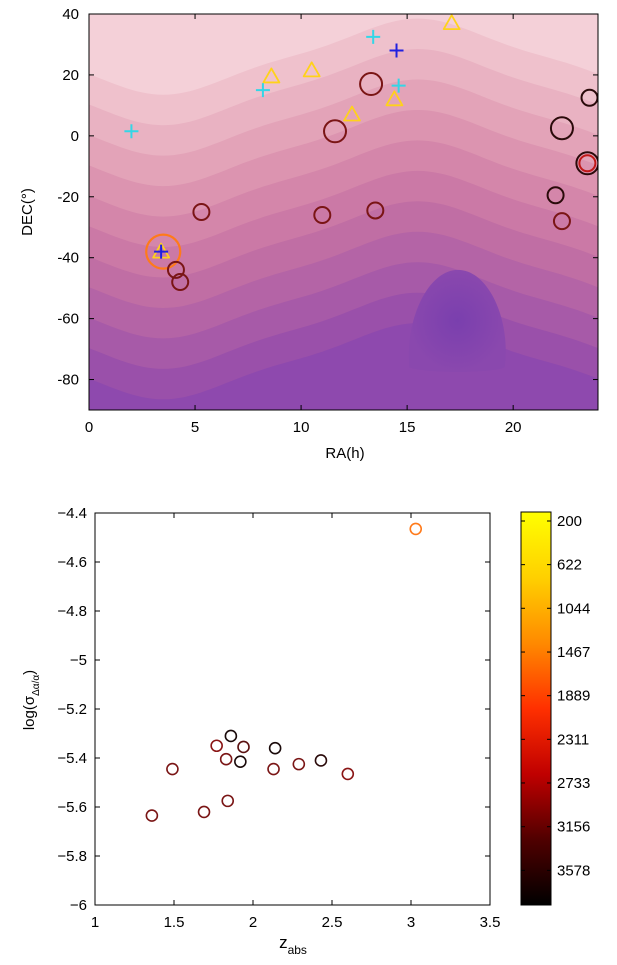 Image resolution: width=617 pixels, height=965 pixels. What do you see at coordinates (301, 427) in the screenshot?
I see `sky-x-tick-label-2: 10` at bounding box center [301, 427].